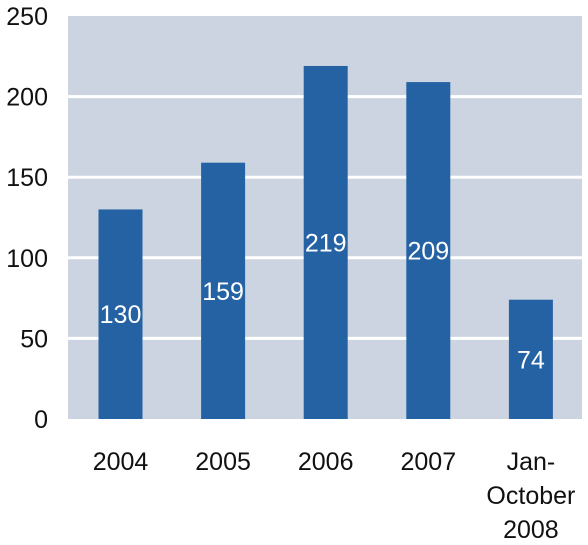 The image size is (588, 545). I want to click on x-tick-label: 2005, so click(223, 462).